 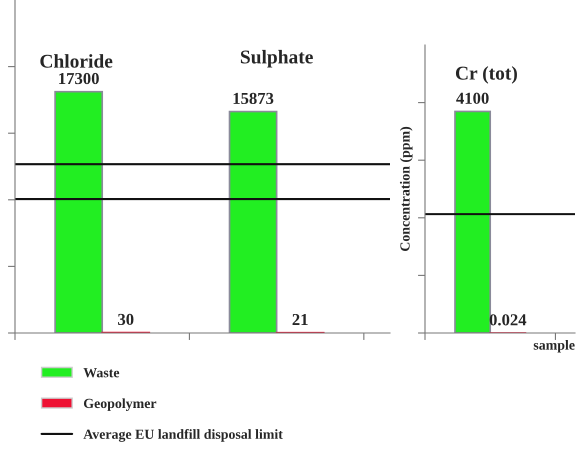 I want to click on legend-label: Geopolymer, so click(x=120, y=404).